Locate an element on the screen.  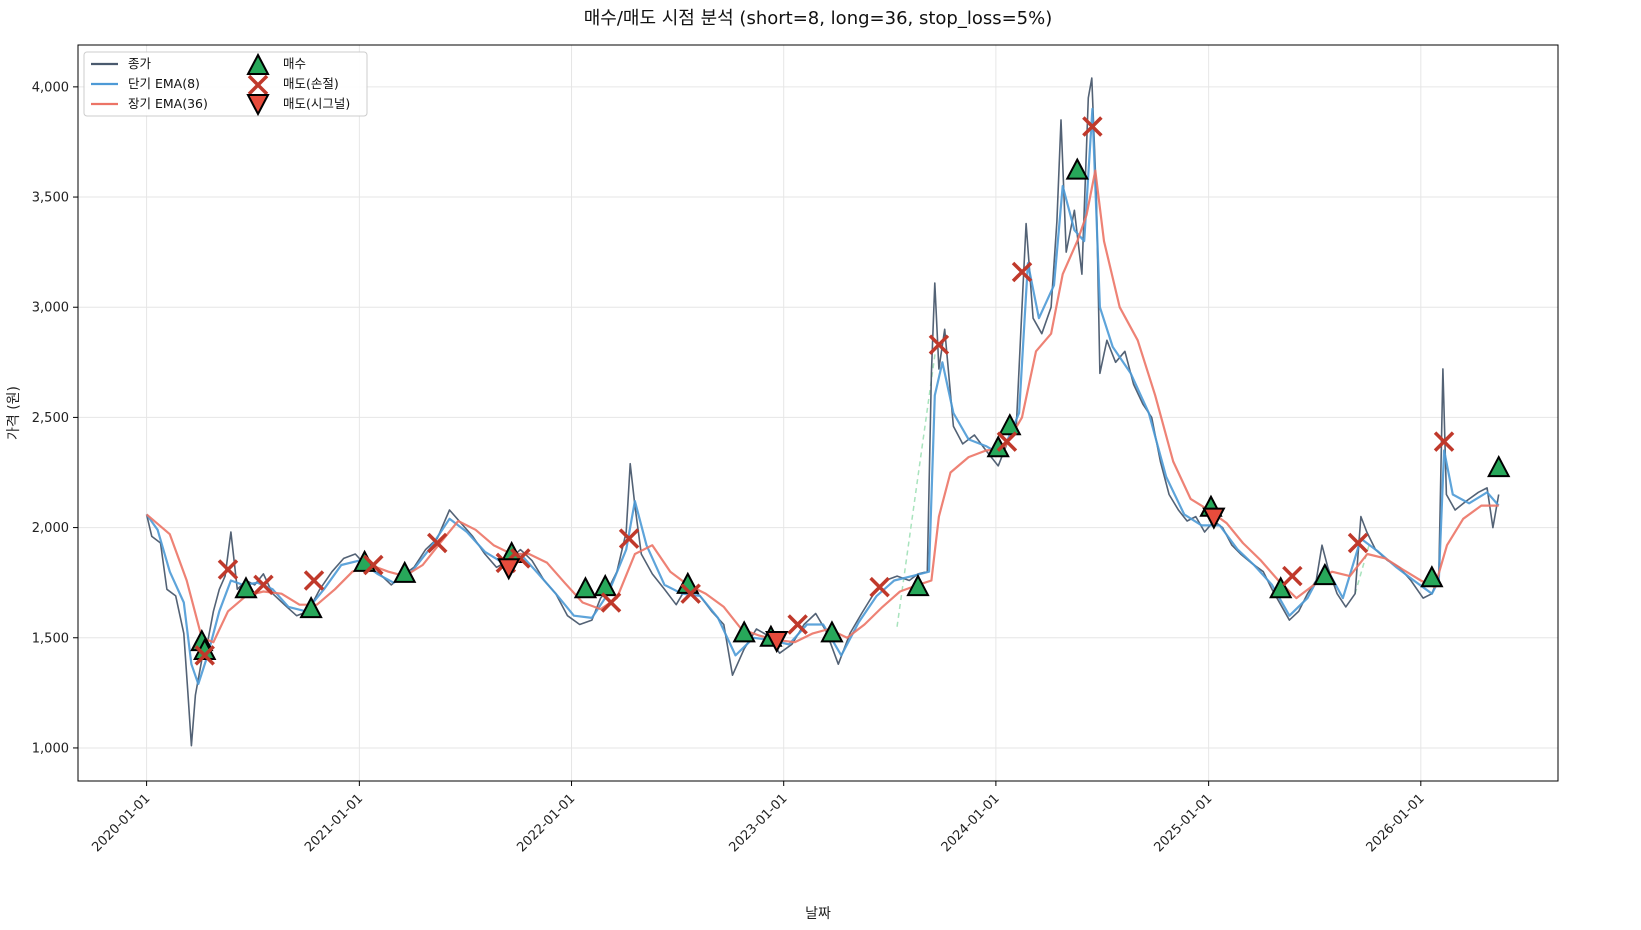
y-tick-label: 2,000 is located at coordinates (50, 528).